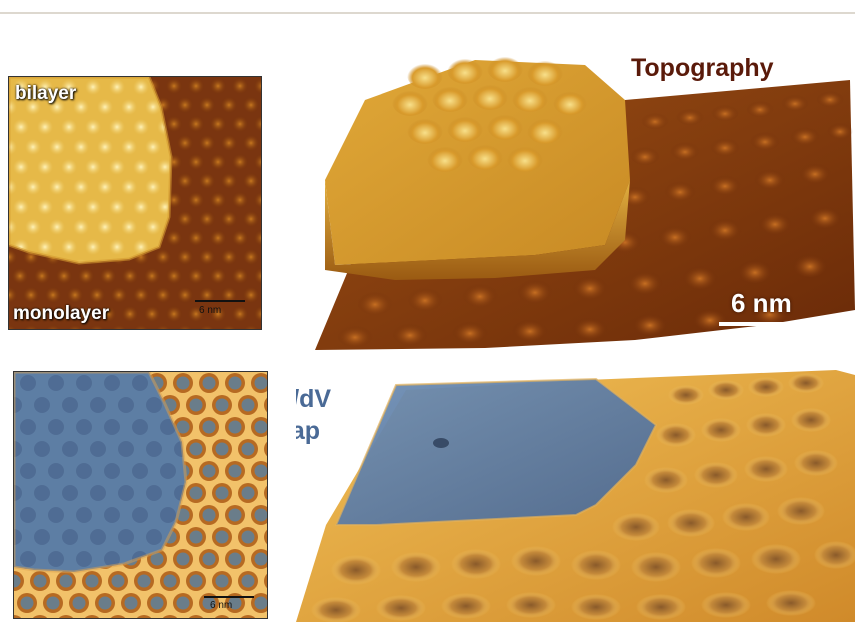 This screenshot has height=622, width=855. What do you see at coordinates (702, 68) in the screenshot?
I see `topography-title: Topography` at bounding box center [702, 68].